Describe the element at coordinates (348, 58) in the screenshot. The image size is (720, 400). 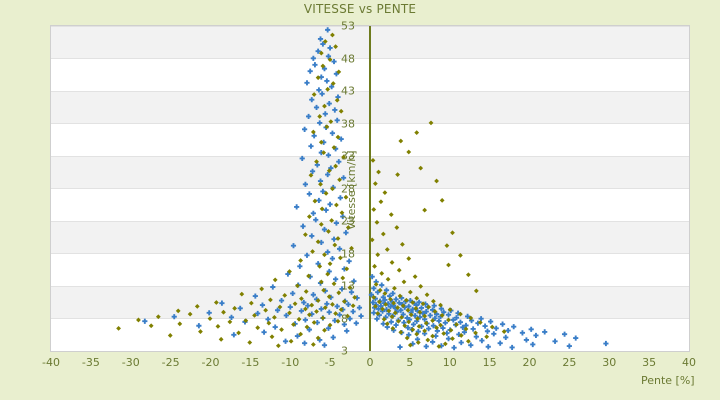
I see `y-tick-label: 48` at that location.